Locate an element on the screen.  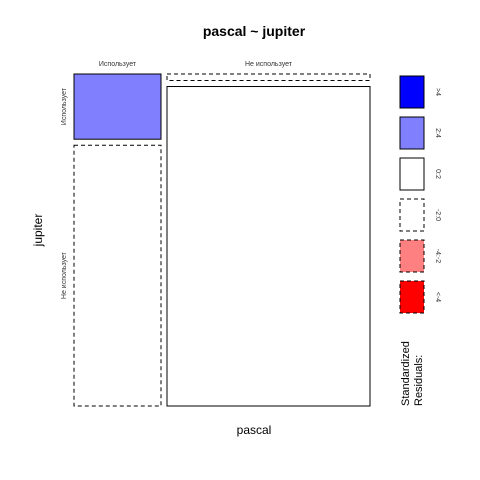
legend-title-line-1: Standardized is located at coordinates (406, 373).